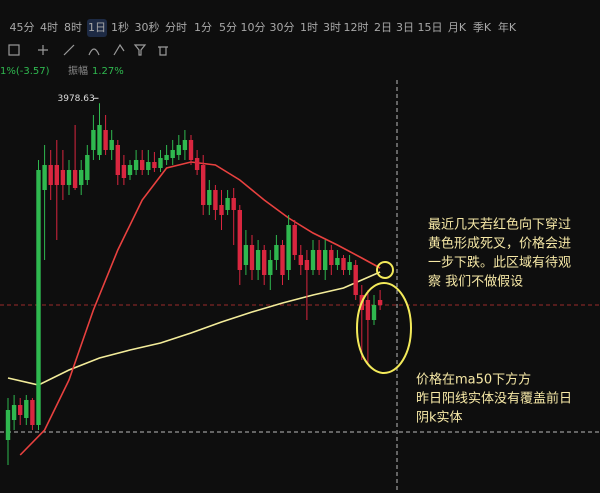  What do you see at coordinates (385, 270) in the screenshot?
I see `highlight-circle` at bounding box center [385, 270].